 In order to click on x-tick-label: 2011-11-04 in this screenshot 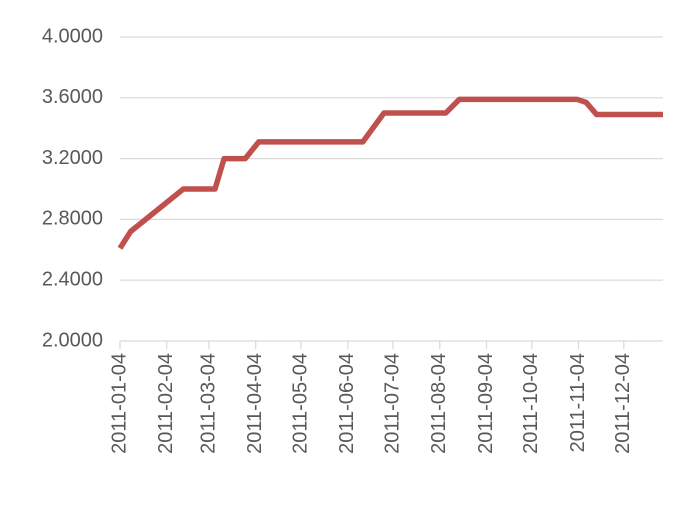, I will do `click(578, 402)`.